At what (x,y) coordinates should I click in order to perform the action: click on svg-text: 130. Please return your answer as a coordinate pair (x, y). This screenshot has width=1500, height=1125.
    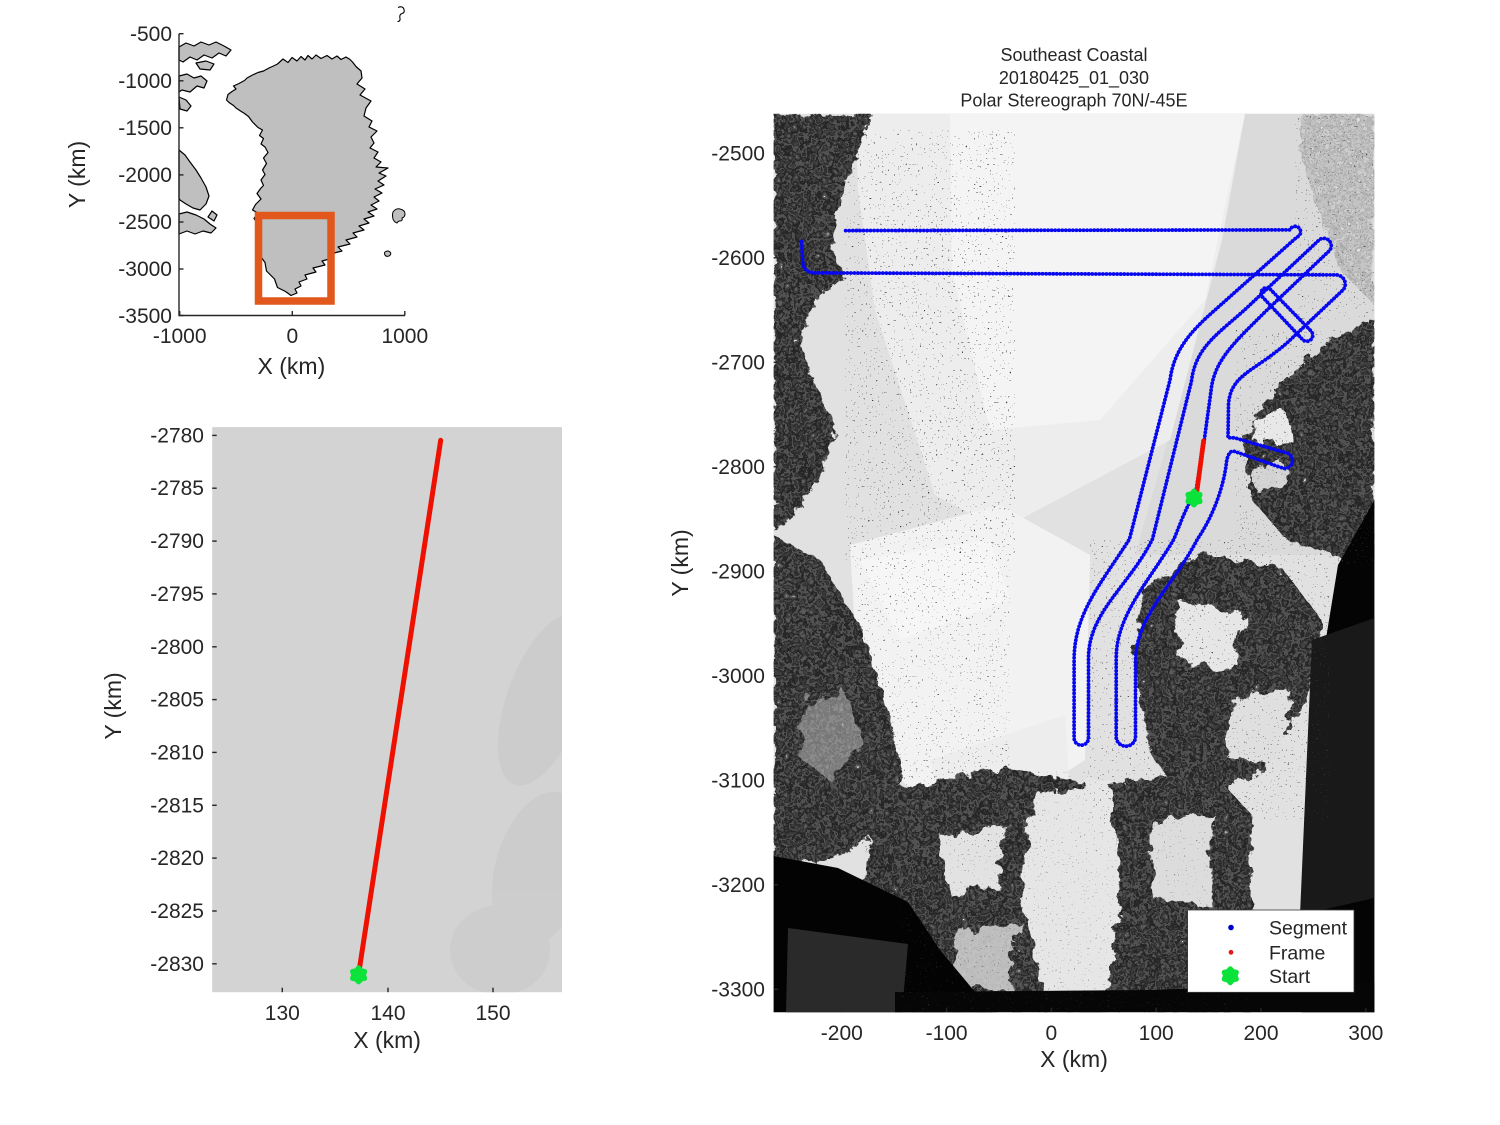
    Looking at the image, I should click on (282, 1013).